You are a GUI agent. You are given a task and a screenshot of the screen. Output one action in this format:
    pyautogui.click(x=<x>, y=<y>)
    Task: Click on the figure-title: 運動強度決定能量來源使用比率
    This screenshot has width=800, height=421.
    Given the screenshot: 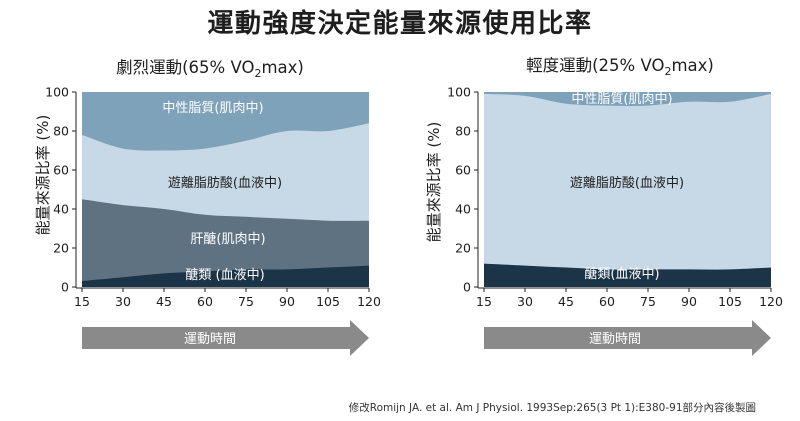 What is the action you would take?
    pyautogui.click(x=399, y=23)
    